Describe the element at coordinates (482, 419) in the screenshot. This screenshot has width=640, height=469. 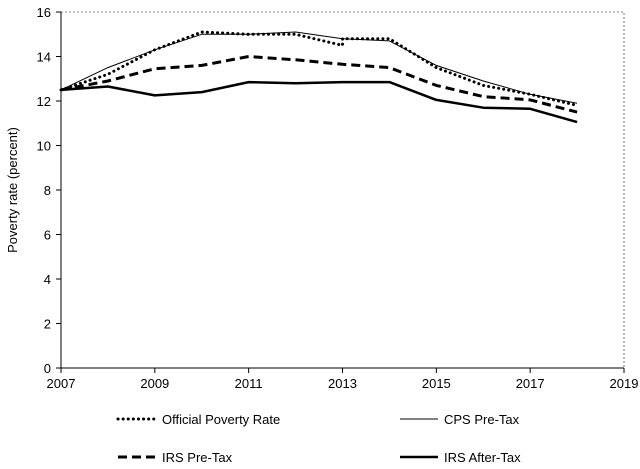
I see `legend-label-cps-pre-tax: CPS Pre-Tax` at that location.